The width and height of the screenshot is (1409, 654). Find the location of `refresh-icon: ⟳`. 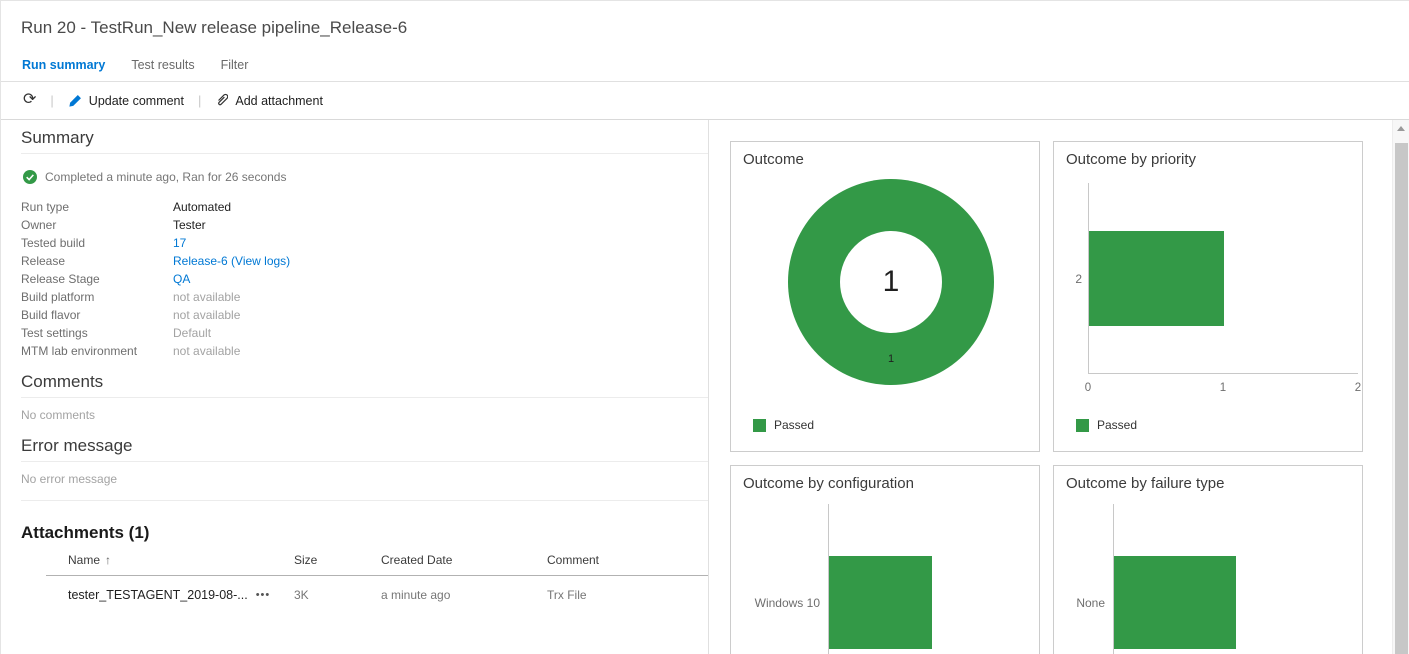

refresh-icon: ⟳ is located at coordinates (30, 99).